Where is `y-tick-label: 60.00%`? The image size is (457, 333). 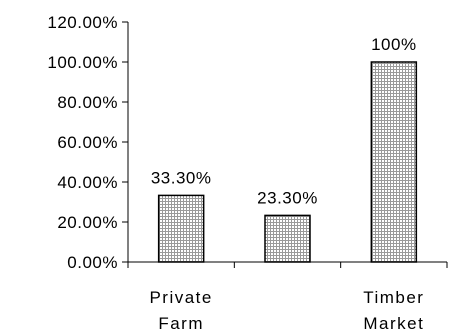
y-tick-label: 60.00% is located at coordinates (87, 142).